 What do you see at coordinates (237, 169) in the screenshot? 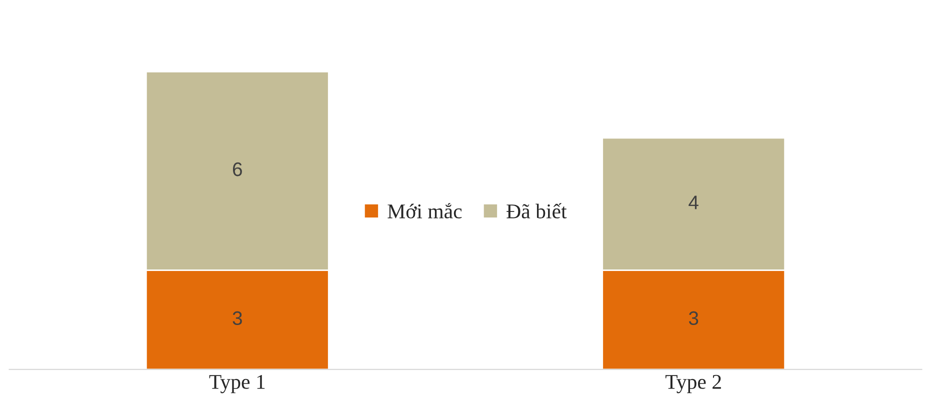
I see `data-label: 6` at bounding box center [237, 169].